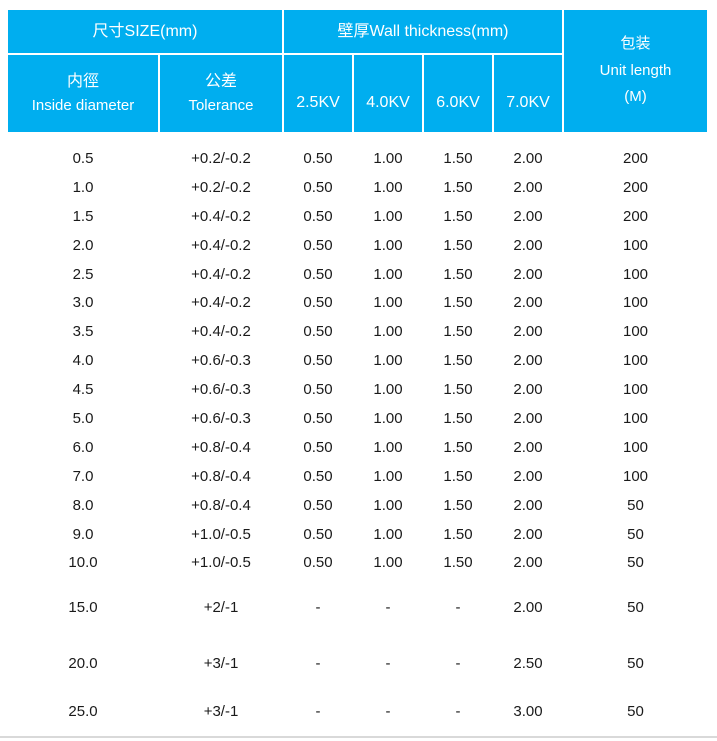 This screenshot has width=717, height=741. Describe the element at coordinates (358, 534) in the screenshot. I see `table-row: 9.0 +1.0/-0.5 0.50 1.00 1.50 2.00 50` at that location.